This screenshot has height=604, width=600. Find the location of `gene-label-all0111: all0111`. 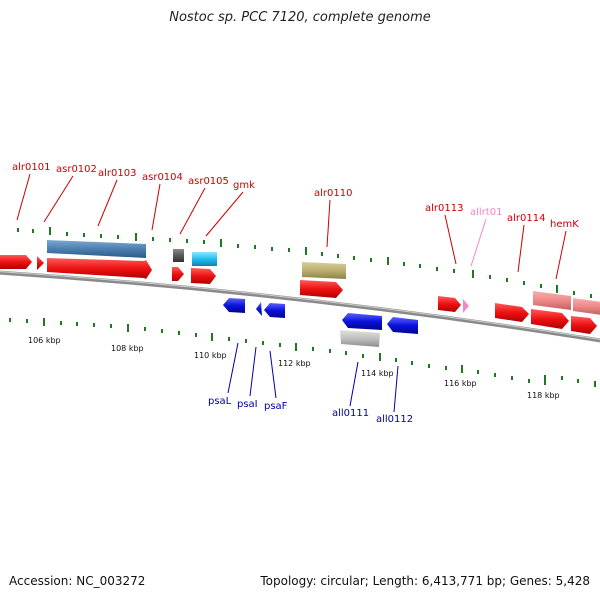

gene-label-all0111: all0111 is located at coordinates (350, 413).